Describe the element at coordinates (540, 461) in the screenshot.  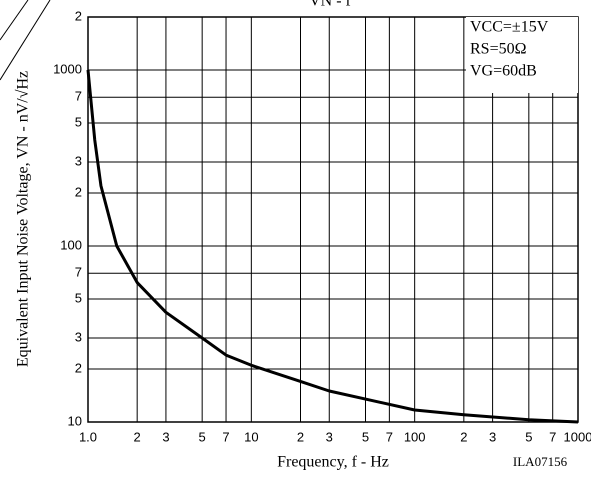
I see `figure-id: ILA07156` at that location.